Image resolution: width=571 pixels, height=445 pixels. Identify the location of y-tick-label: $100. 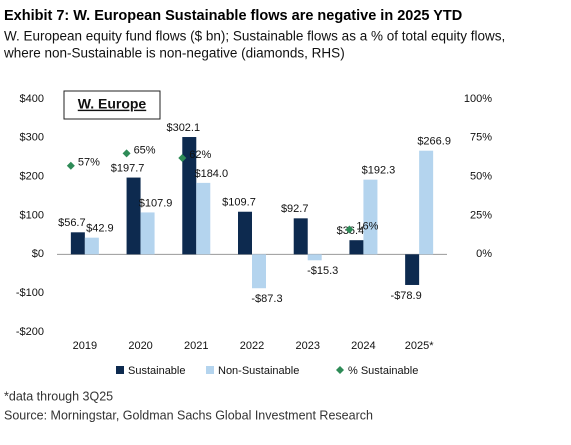
(32, 215).